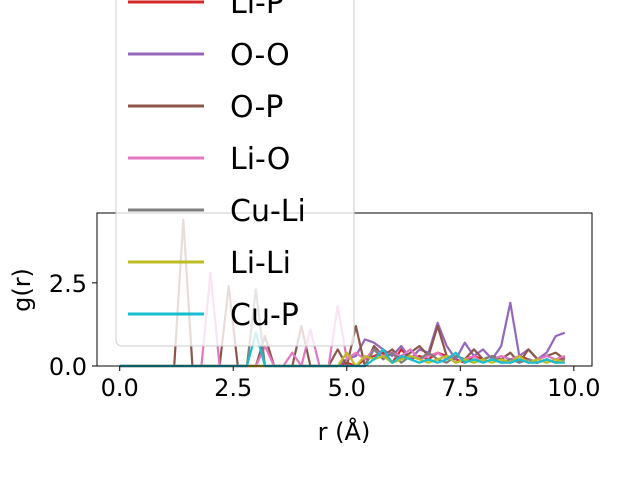  Describe the element at coordinates (68, 284) in the screenshot. I see `y-tick-label: 2.5` at that location.